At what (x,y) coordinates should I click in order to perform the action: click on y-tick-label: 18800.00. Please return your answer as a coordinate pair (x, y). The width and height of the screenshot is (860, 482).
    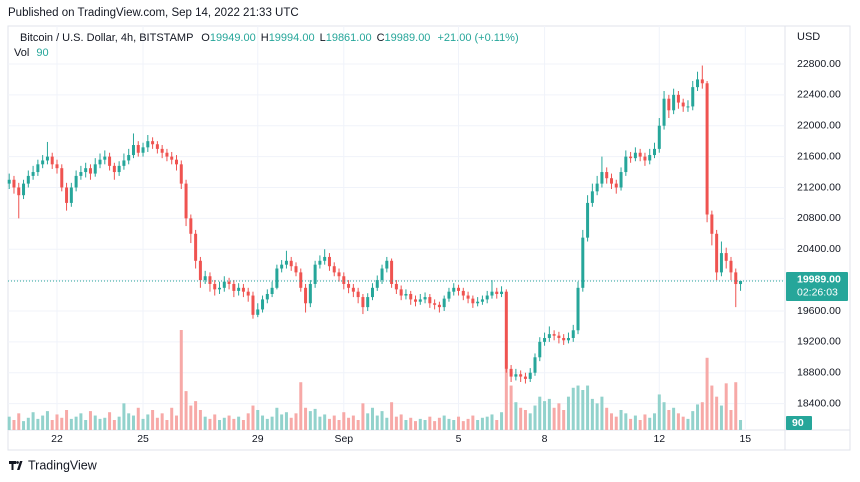
    Looking at the image, I should click on (819, 373).